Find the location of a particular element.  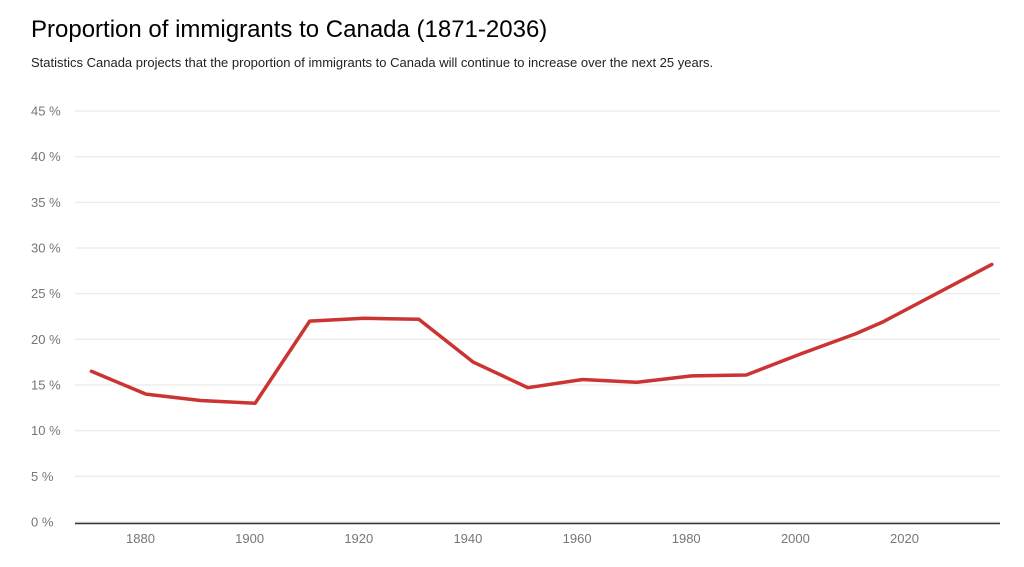

x-tick-label: 1940 is located at coordinates (467, 538).